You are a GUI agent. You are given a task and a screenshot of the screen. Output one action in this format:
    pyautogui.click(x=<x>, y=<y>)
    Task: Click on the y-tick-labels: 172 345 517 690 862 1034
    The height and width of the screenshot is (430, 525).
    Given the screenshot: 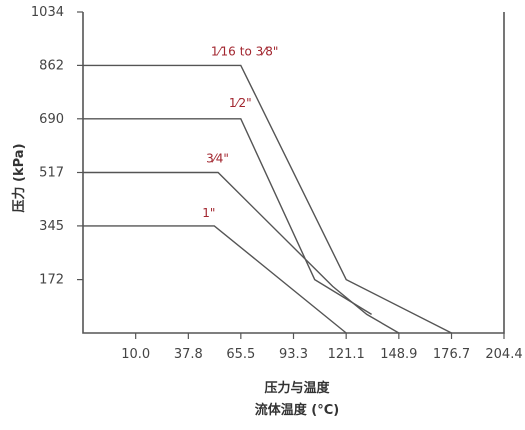 What is the action you would take?
    pyautogui.click(x=57, y=146)
    